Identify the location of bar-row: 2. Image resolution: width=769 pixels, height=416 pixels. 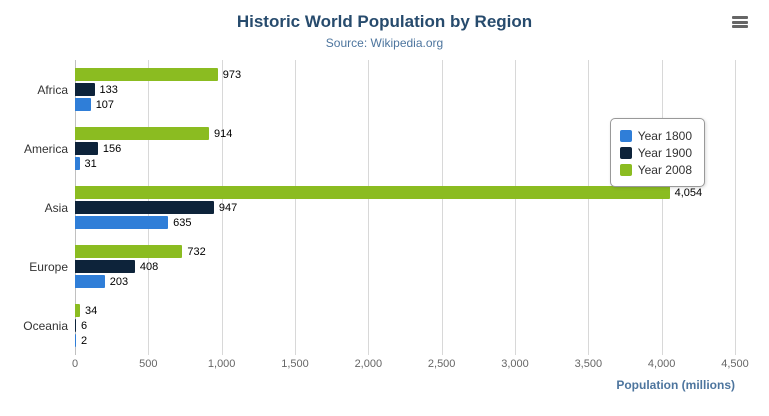
(405, 340).